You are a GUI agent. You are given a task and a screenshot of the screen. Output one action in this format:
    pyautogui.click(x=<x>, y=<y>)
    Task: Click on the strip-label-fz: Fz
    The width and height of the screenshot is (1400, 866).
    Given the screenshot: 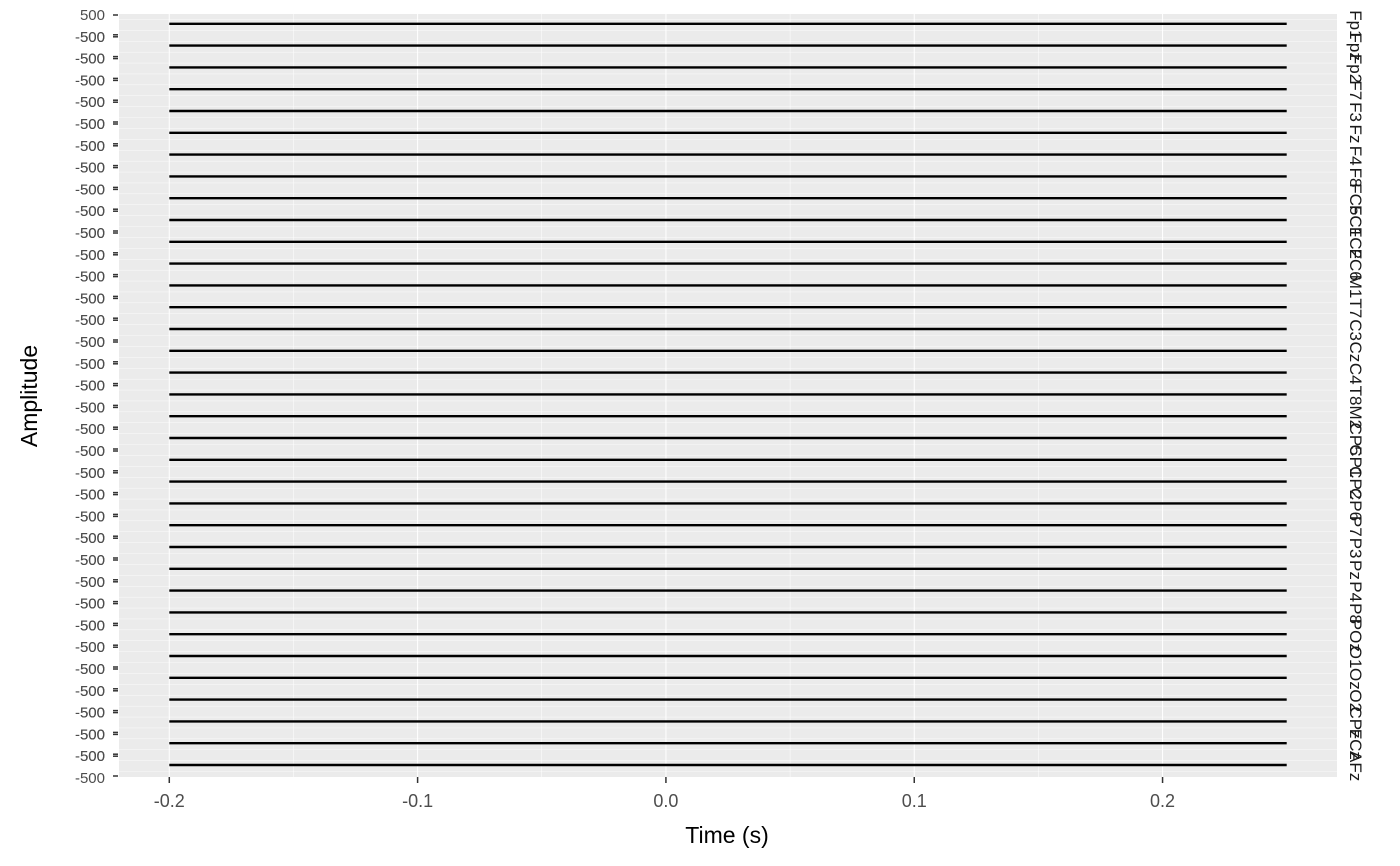 What is the action you would take?
    pyautogui.click(x=1355, y=133)
    